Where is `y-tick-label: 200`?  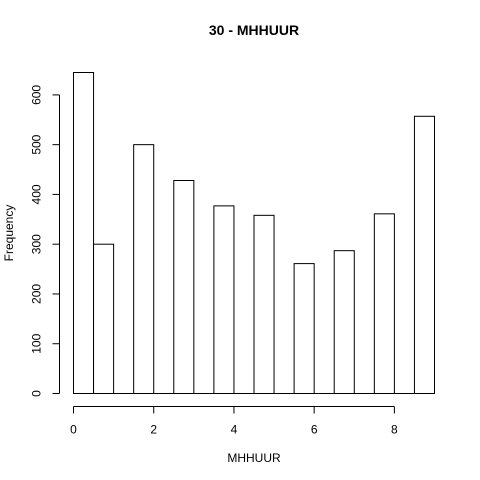 y-tick-label: 200 is located at coordinates (37, 294).